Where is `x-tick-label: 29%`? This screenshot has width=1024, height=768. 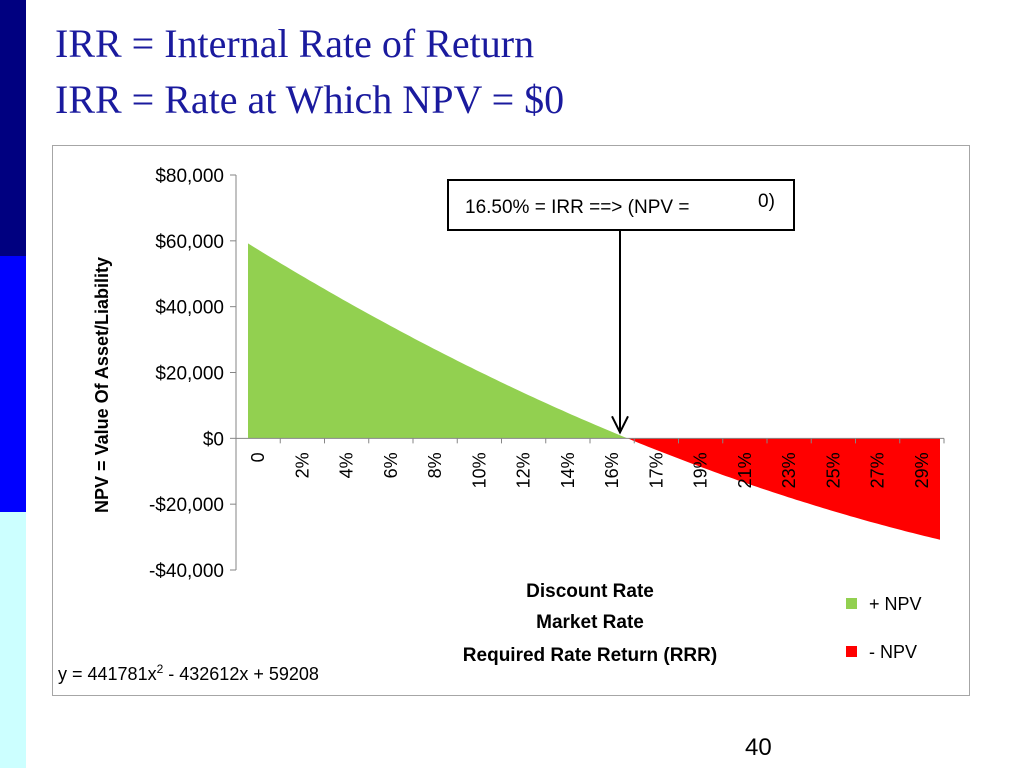
x-tick-label: 29% is located at coordinates (922, 470).